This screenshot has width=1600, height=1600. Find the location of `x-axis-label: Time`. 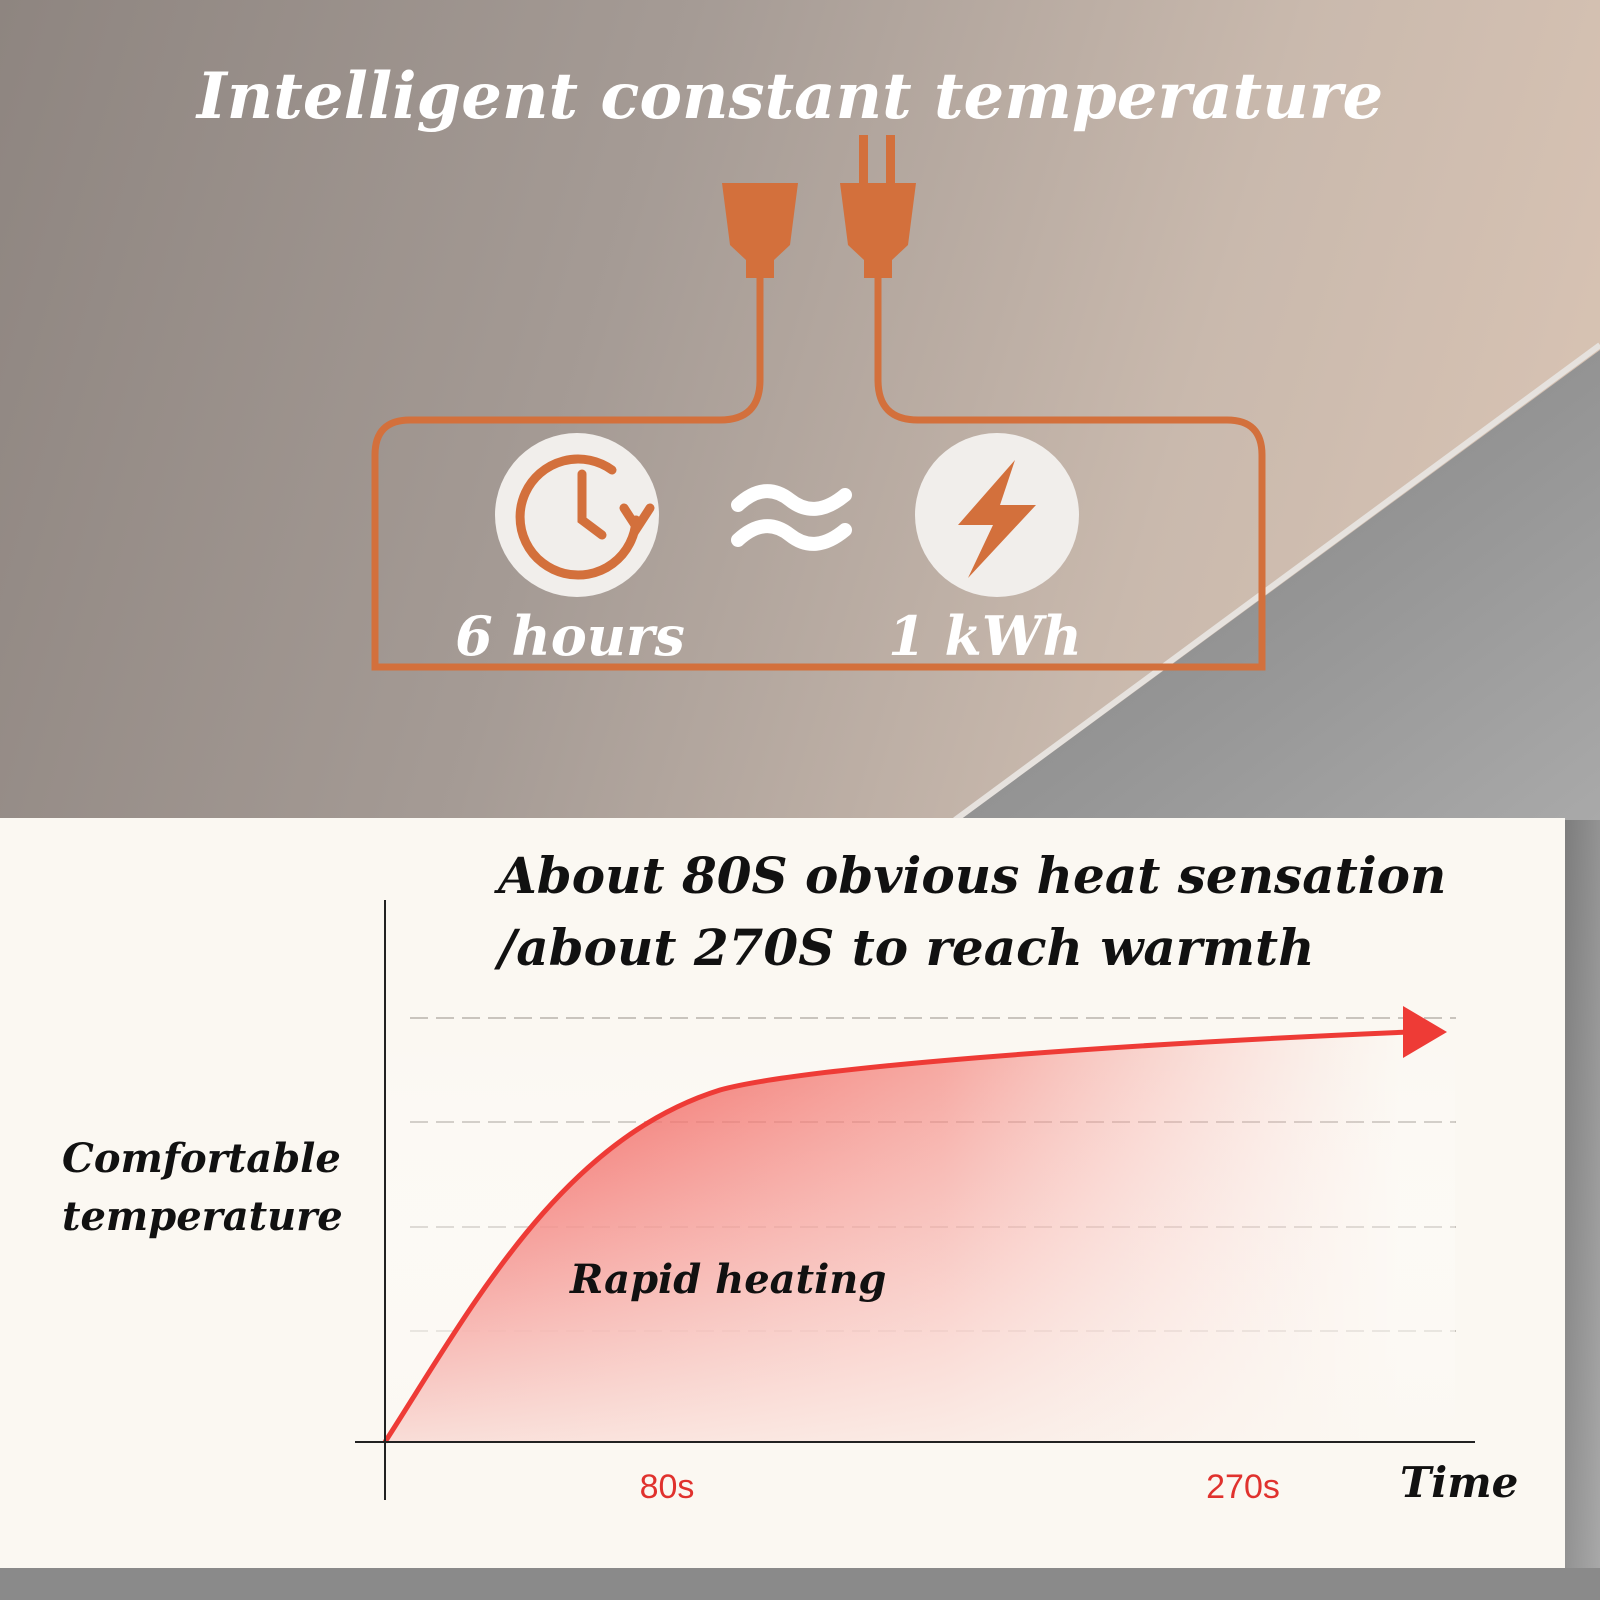

x-axis-label: Time is located at coordinates (1459, 1482).